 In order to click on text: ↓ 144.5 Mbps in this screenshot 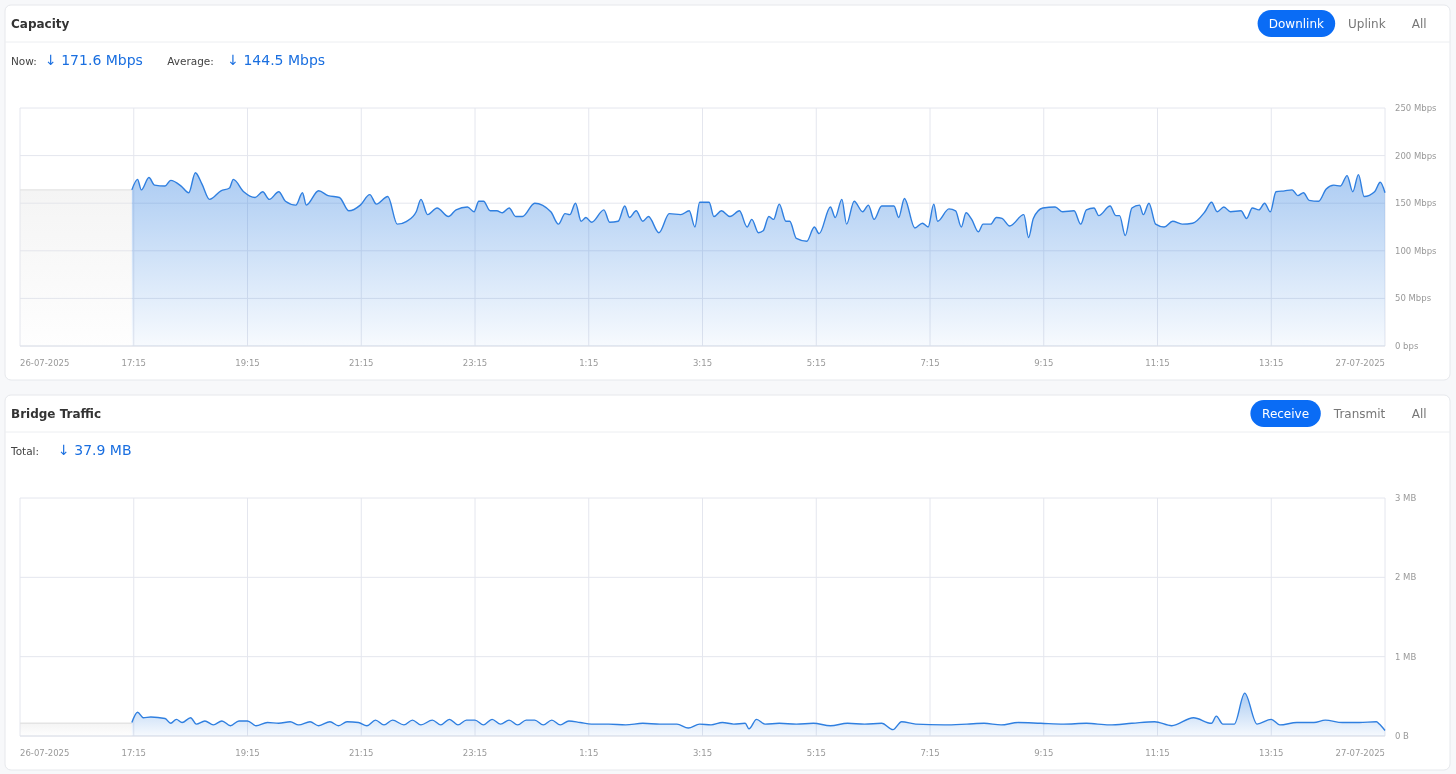, I will do `click(276, 60)`.